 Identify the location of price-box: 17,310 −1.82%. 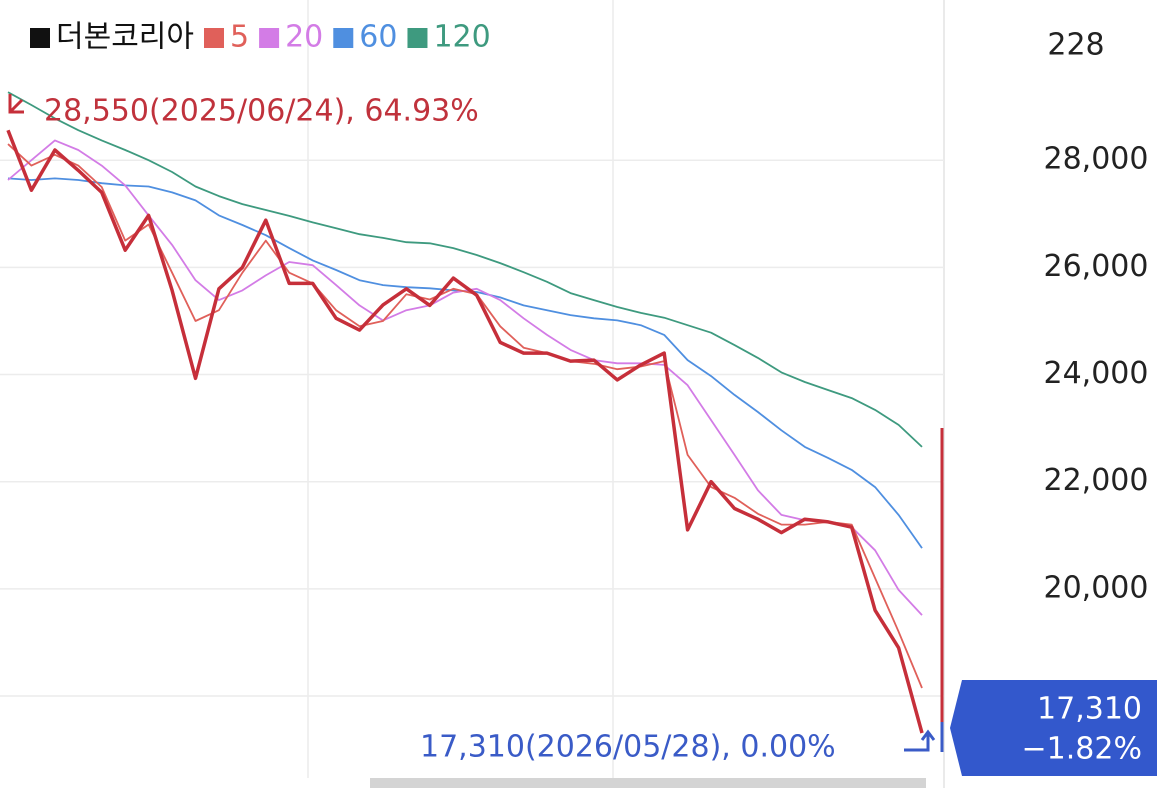
(1053, 728).